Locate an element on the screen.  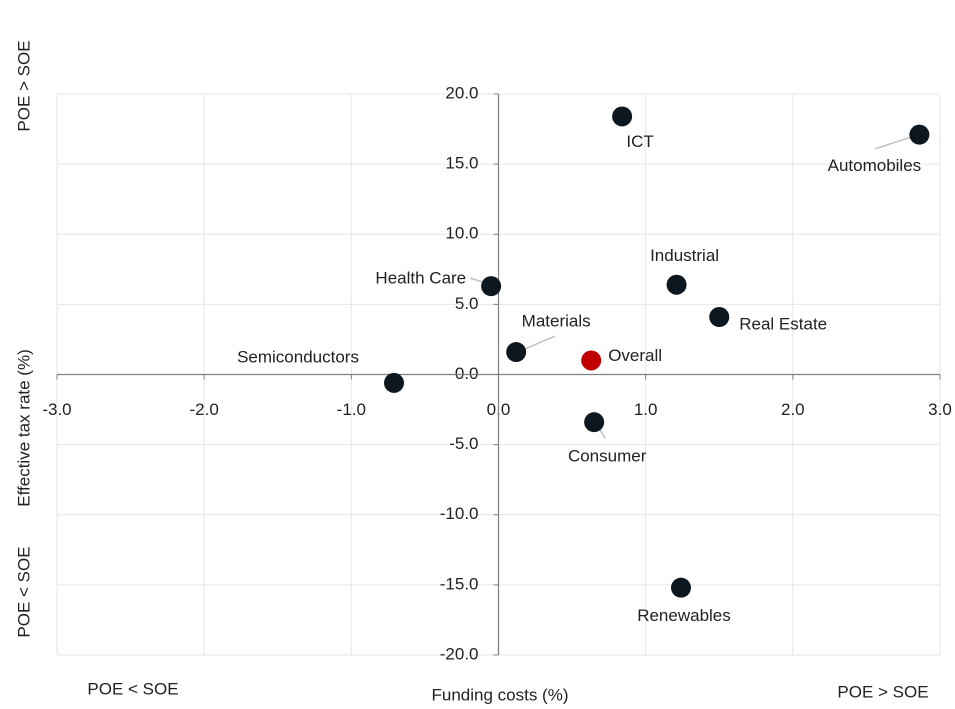
x-tick-label: 1.0 is located at coordinates (646, 409).